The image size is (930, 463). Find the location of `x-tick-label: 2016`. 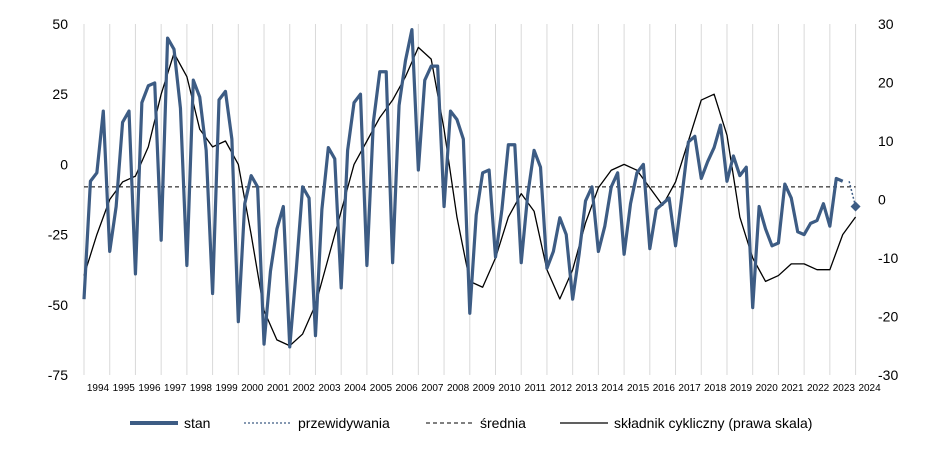

x-tick-label: 2016 is located at coordinates (664, 388).